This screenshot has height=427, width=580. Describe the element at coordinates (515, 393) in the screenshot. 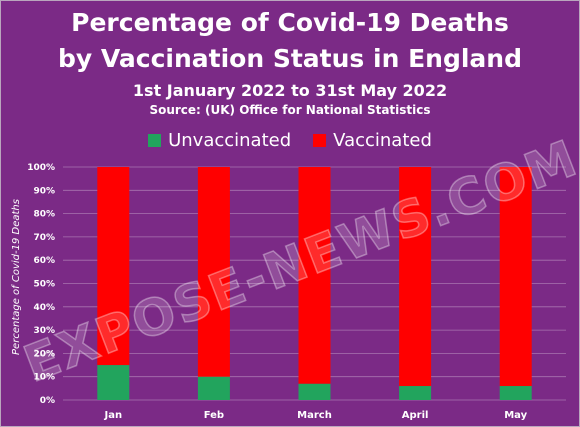

I see `bar-unvaccinated-may` at that location.